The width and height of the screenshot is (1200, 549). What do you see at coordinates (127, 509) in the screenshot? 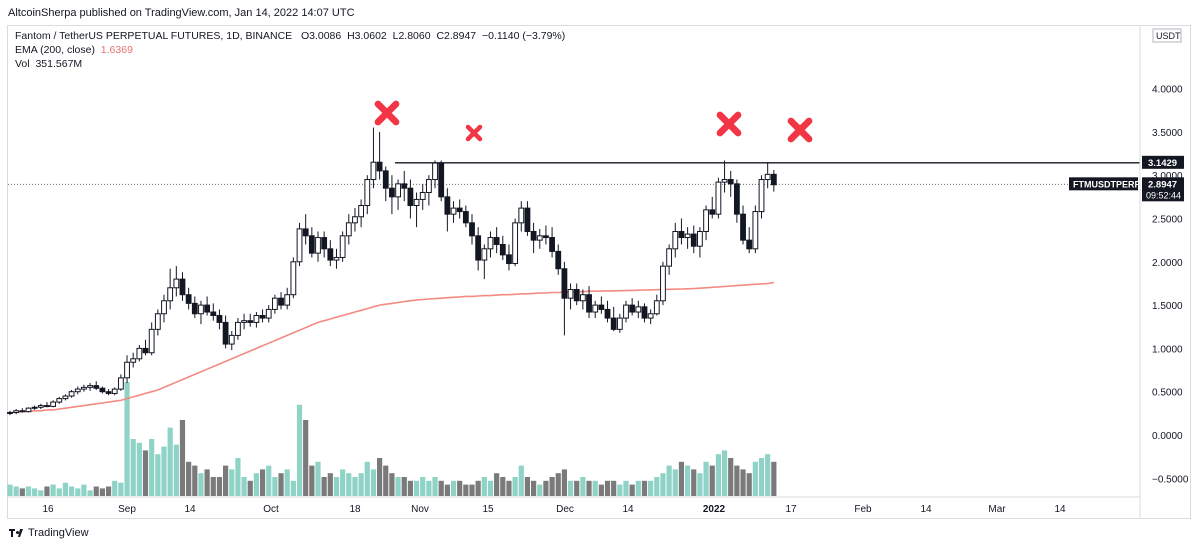
I see `time-tick-label: Sep` at bounding box center [127, 509].